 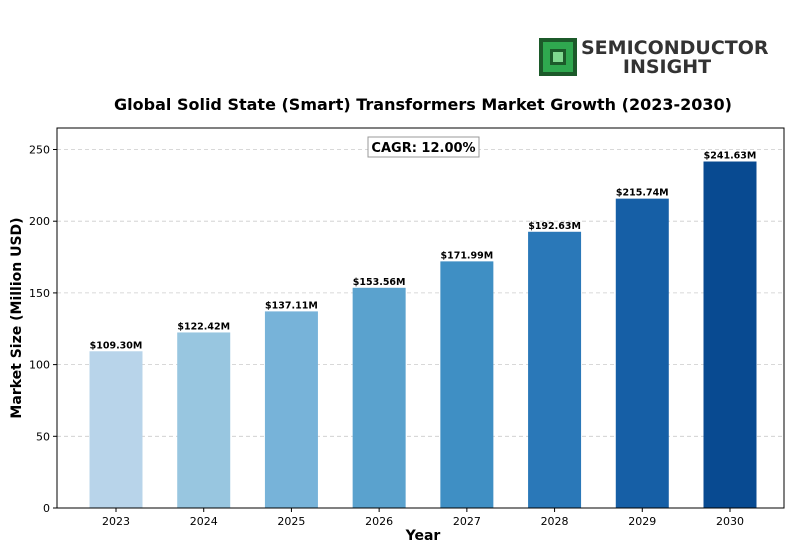 What do you see at coordinates (642, 193) in the screenshot?
I see `data-label: $215.74M` at bounding box center [642, 193].